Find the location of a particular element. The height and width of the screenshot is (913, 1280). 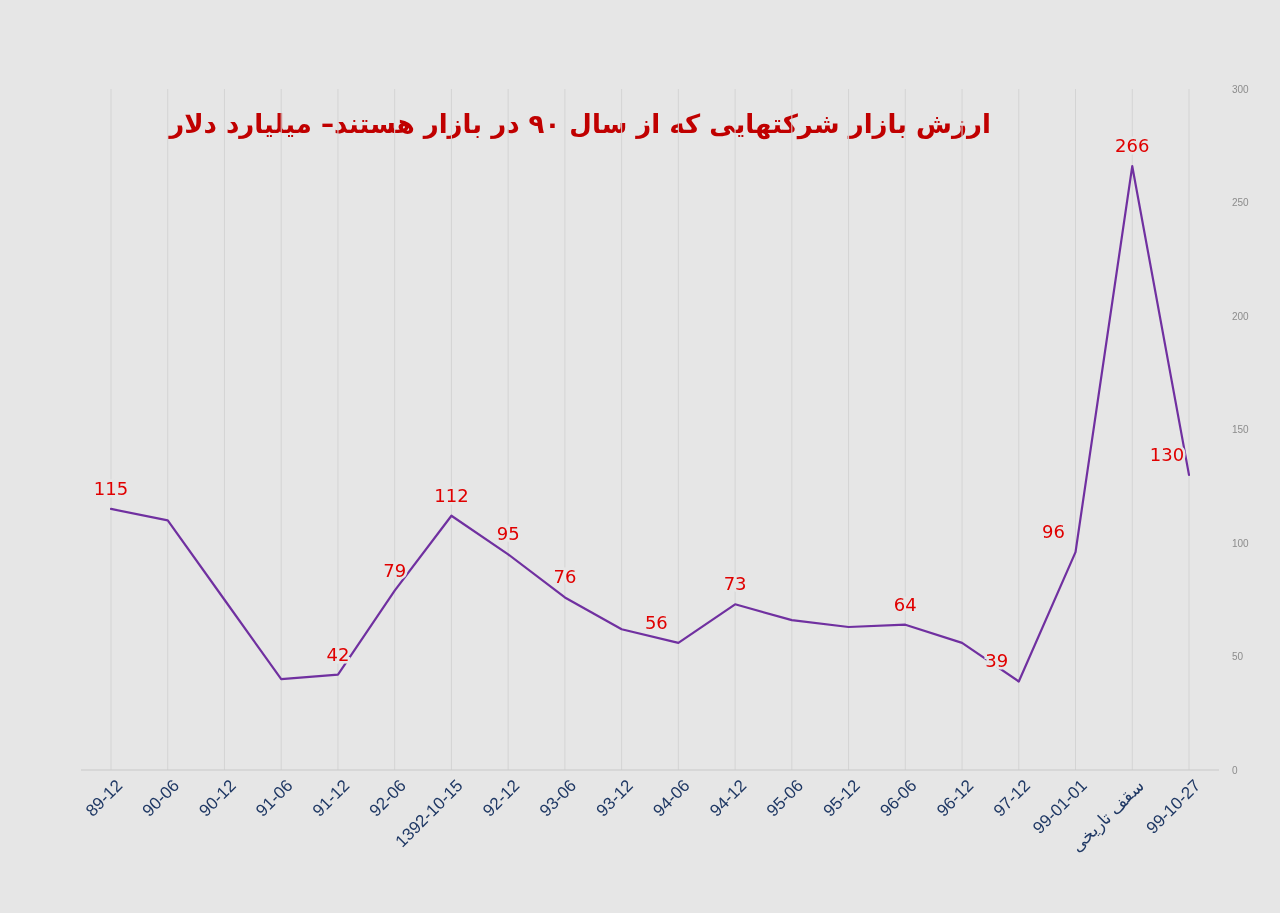

y-tick-label: 250 is located at coordinates (1241, 203).